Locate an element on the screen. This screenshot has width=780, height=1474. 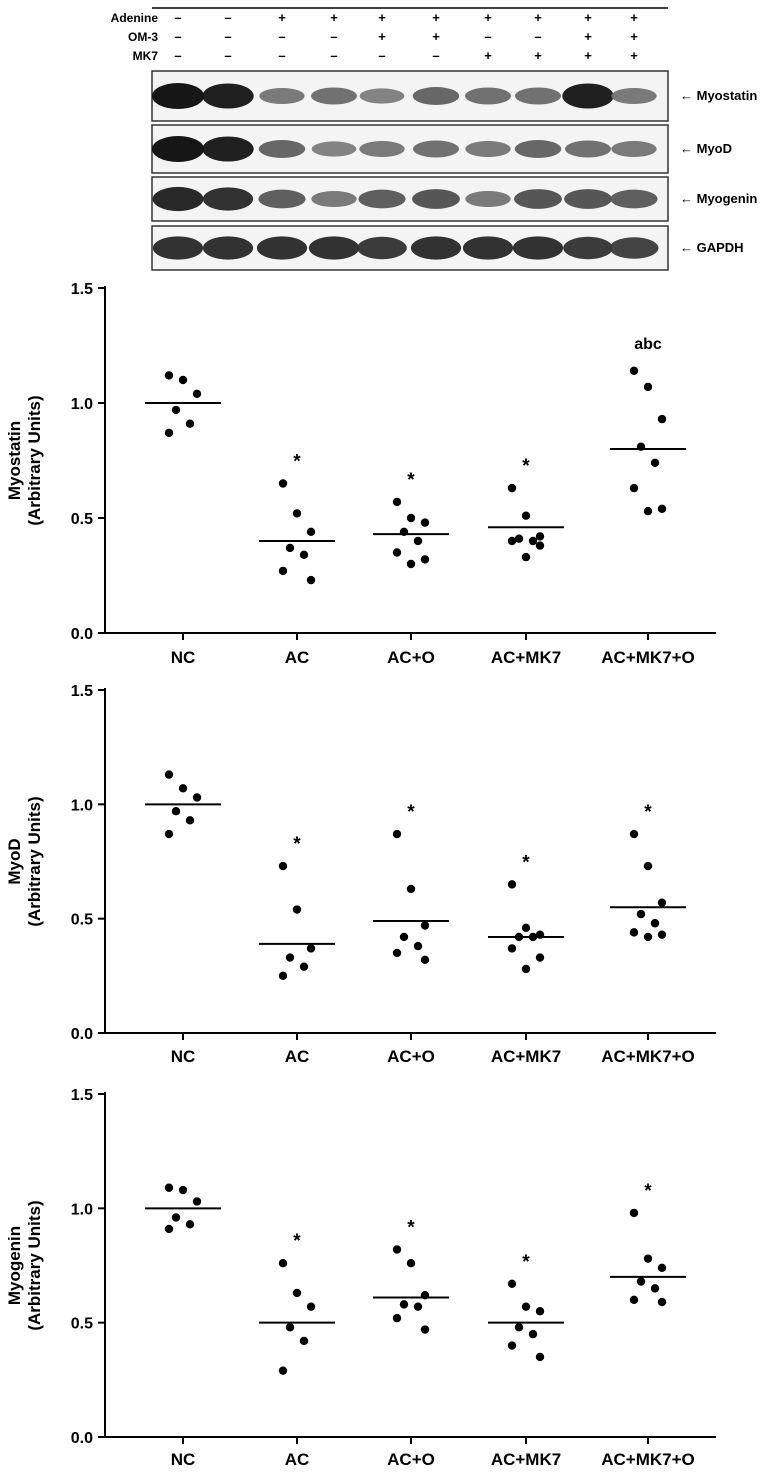
blot-panel: ← GAPDH is located at coordinates (447, 248).